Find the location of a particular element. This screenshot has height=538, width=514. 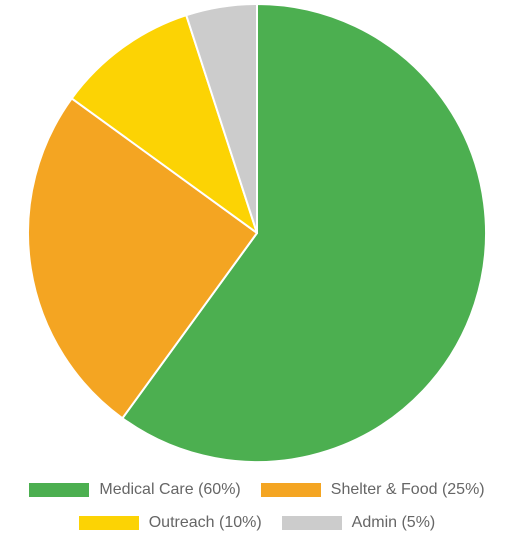

pie-slice-admin is located at coordinates (221, 118).